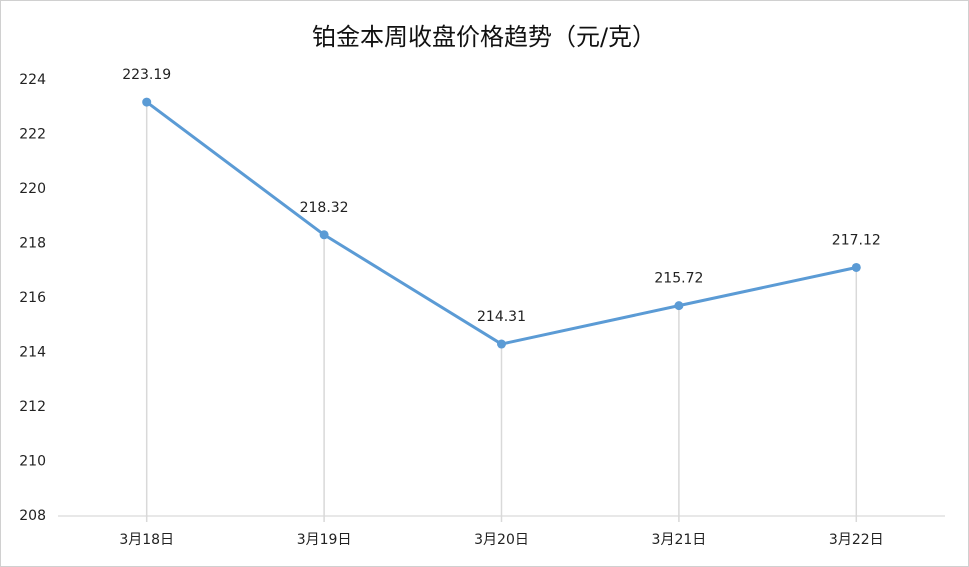  Describe the element at coordinates (324, 540) in the screenshot. I see `x-tick-label: 3月19日` at that location.